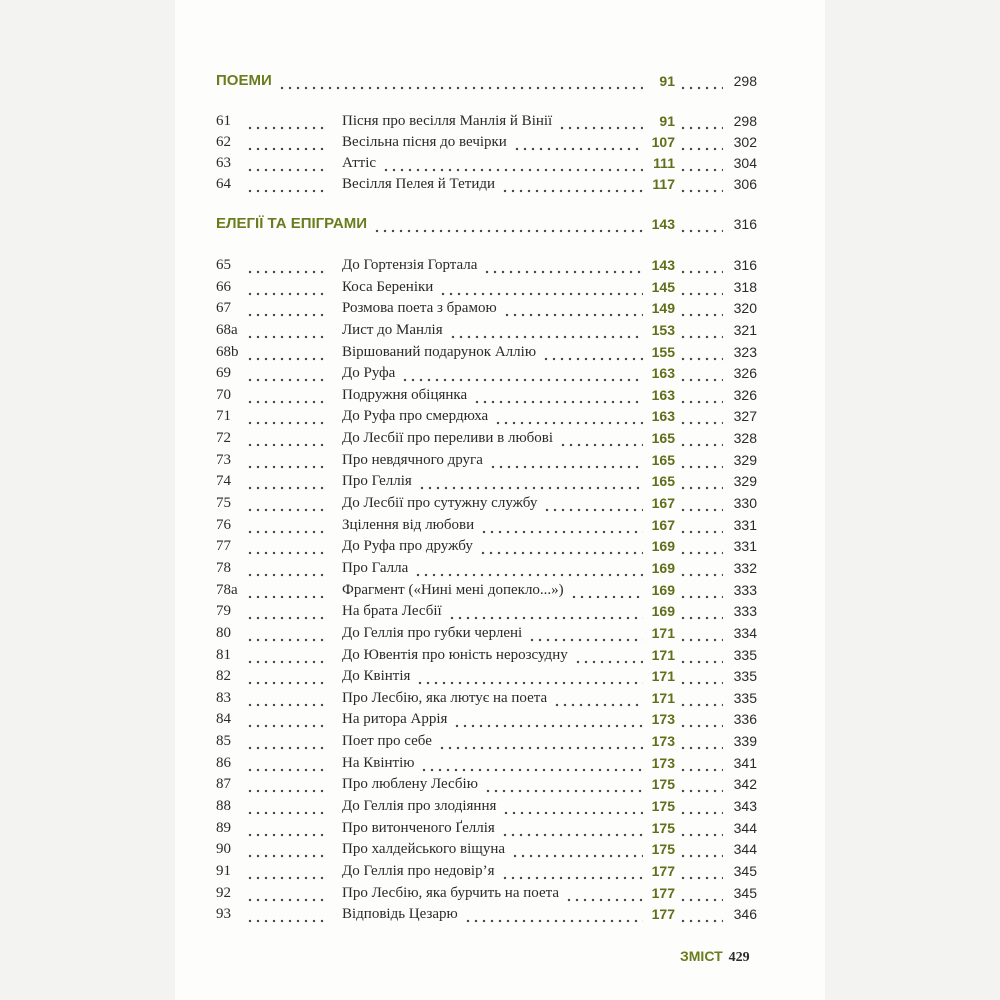 This screenshot has width=1000, height=1000. I want to click on entry-number: 69, so click(223, 373).